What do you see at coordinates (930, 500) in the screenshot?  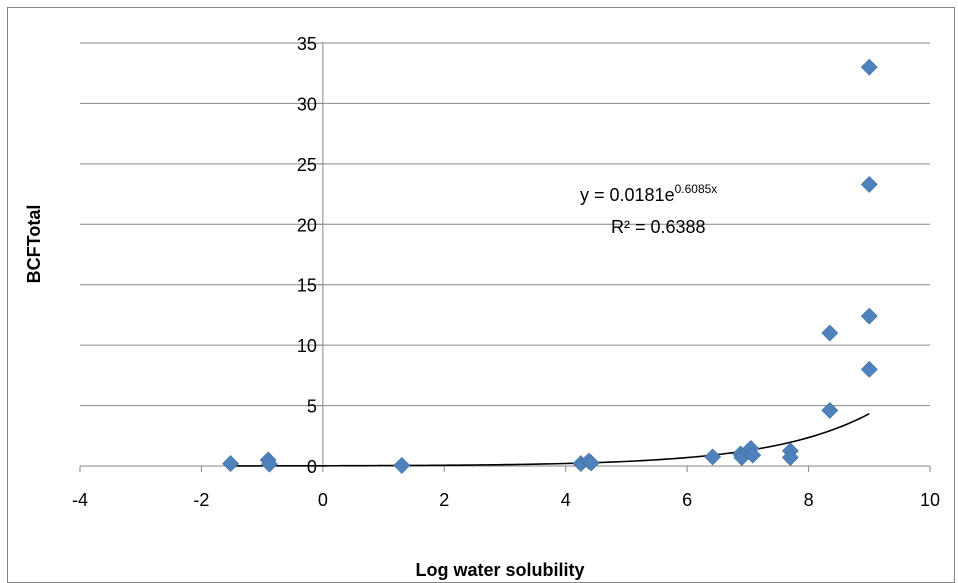 I see `x-tick-label: 10` at bounding box center [930, 500].